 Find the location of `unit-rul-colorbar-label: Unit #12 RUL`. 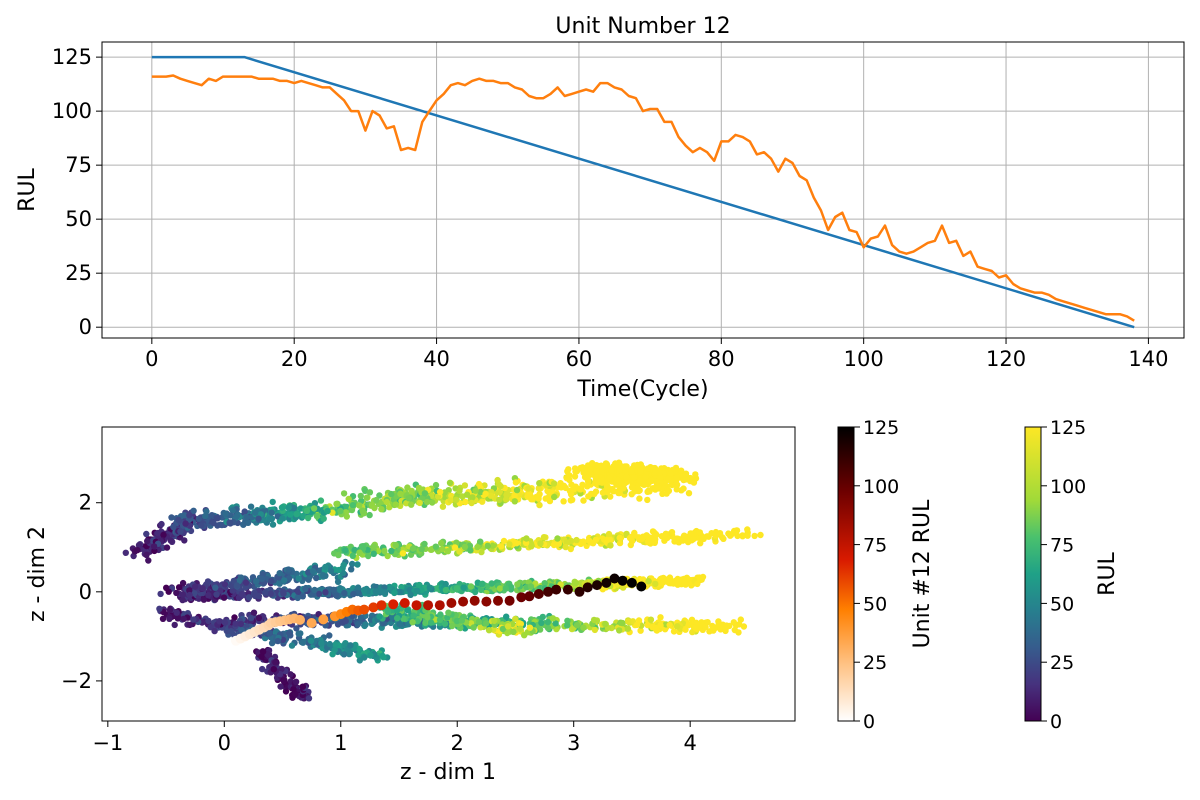

unit-rul-colorbar-label: Unit #12 RUL is located at coordinates (922, 574).